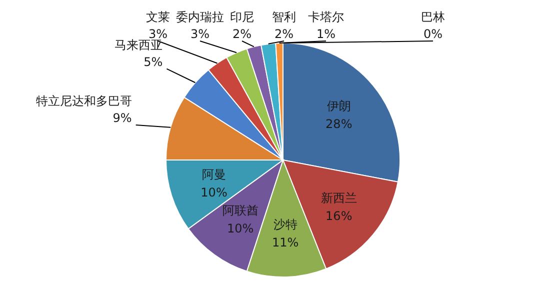 This screenshot has height=295, width=549. What do you see at coordinates (200, 17) in the screenshot?
I see `slice-label: 委内瑞拉` at bounding box center [200, 17].